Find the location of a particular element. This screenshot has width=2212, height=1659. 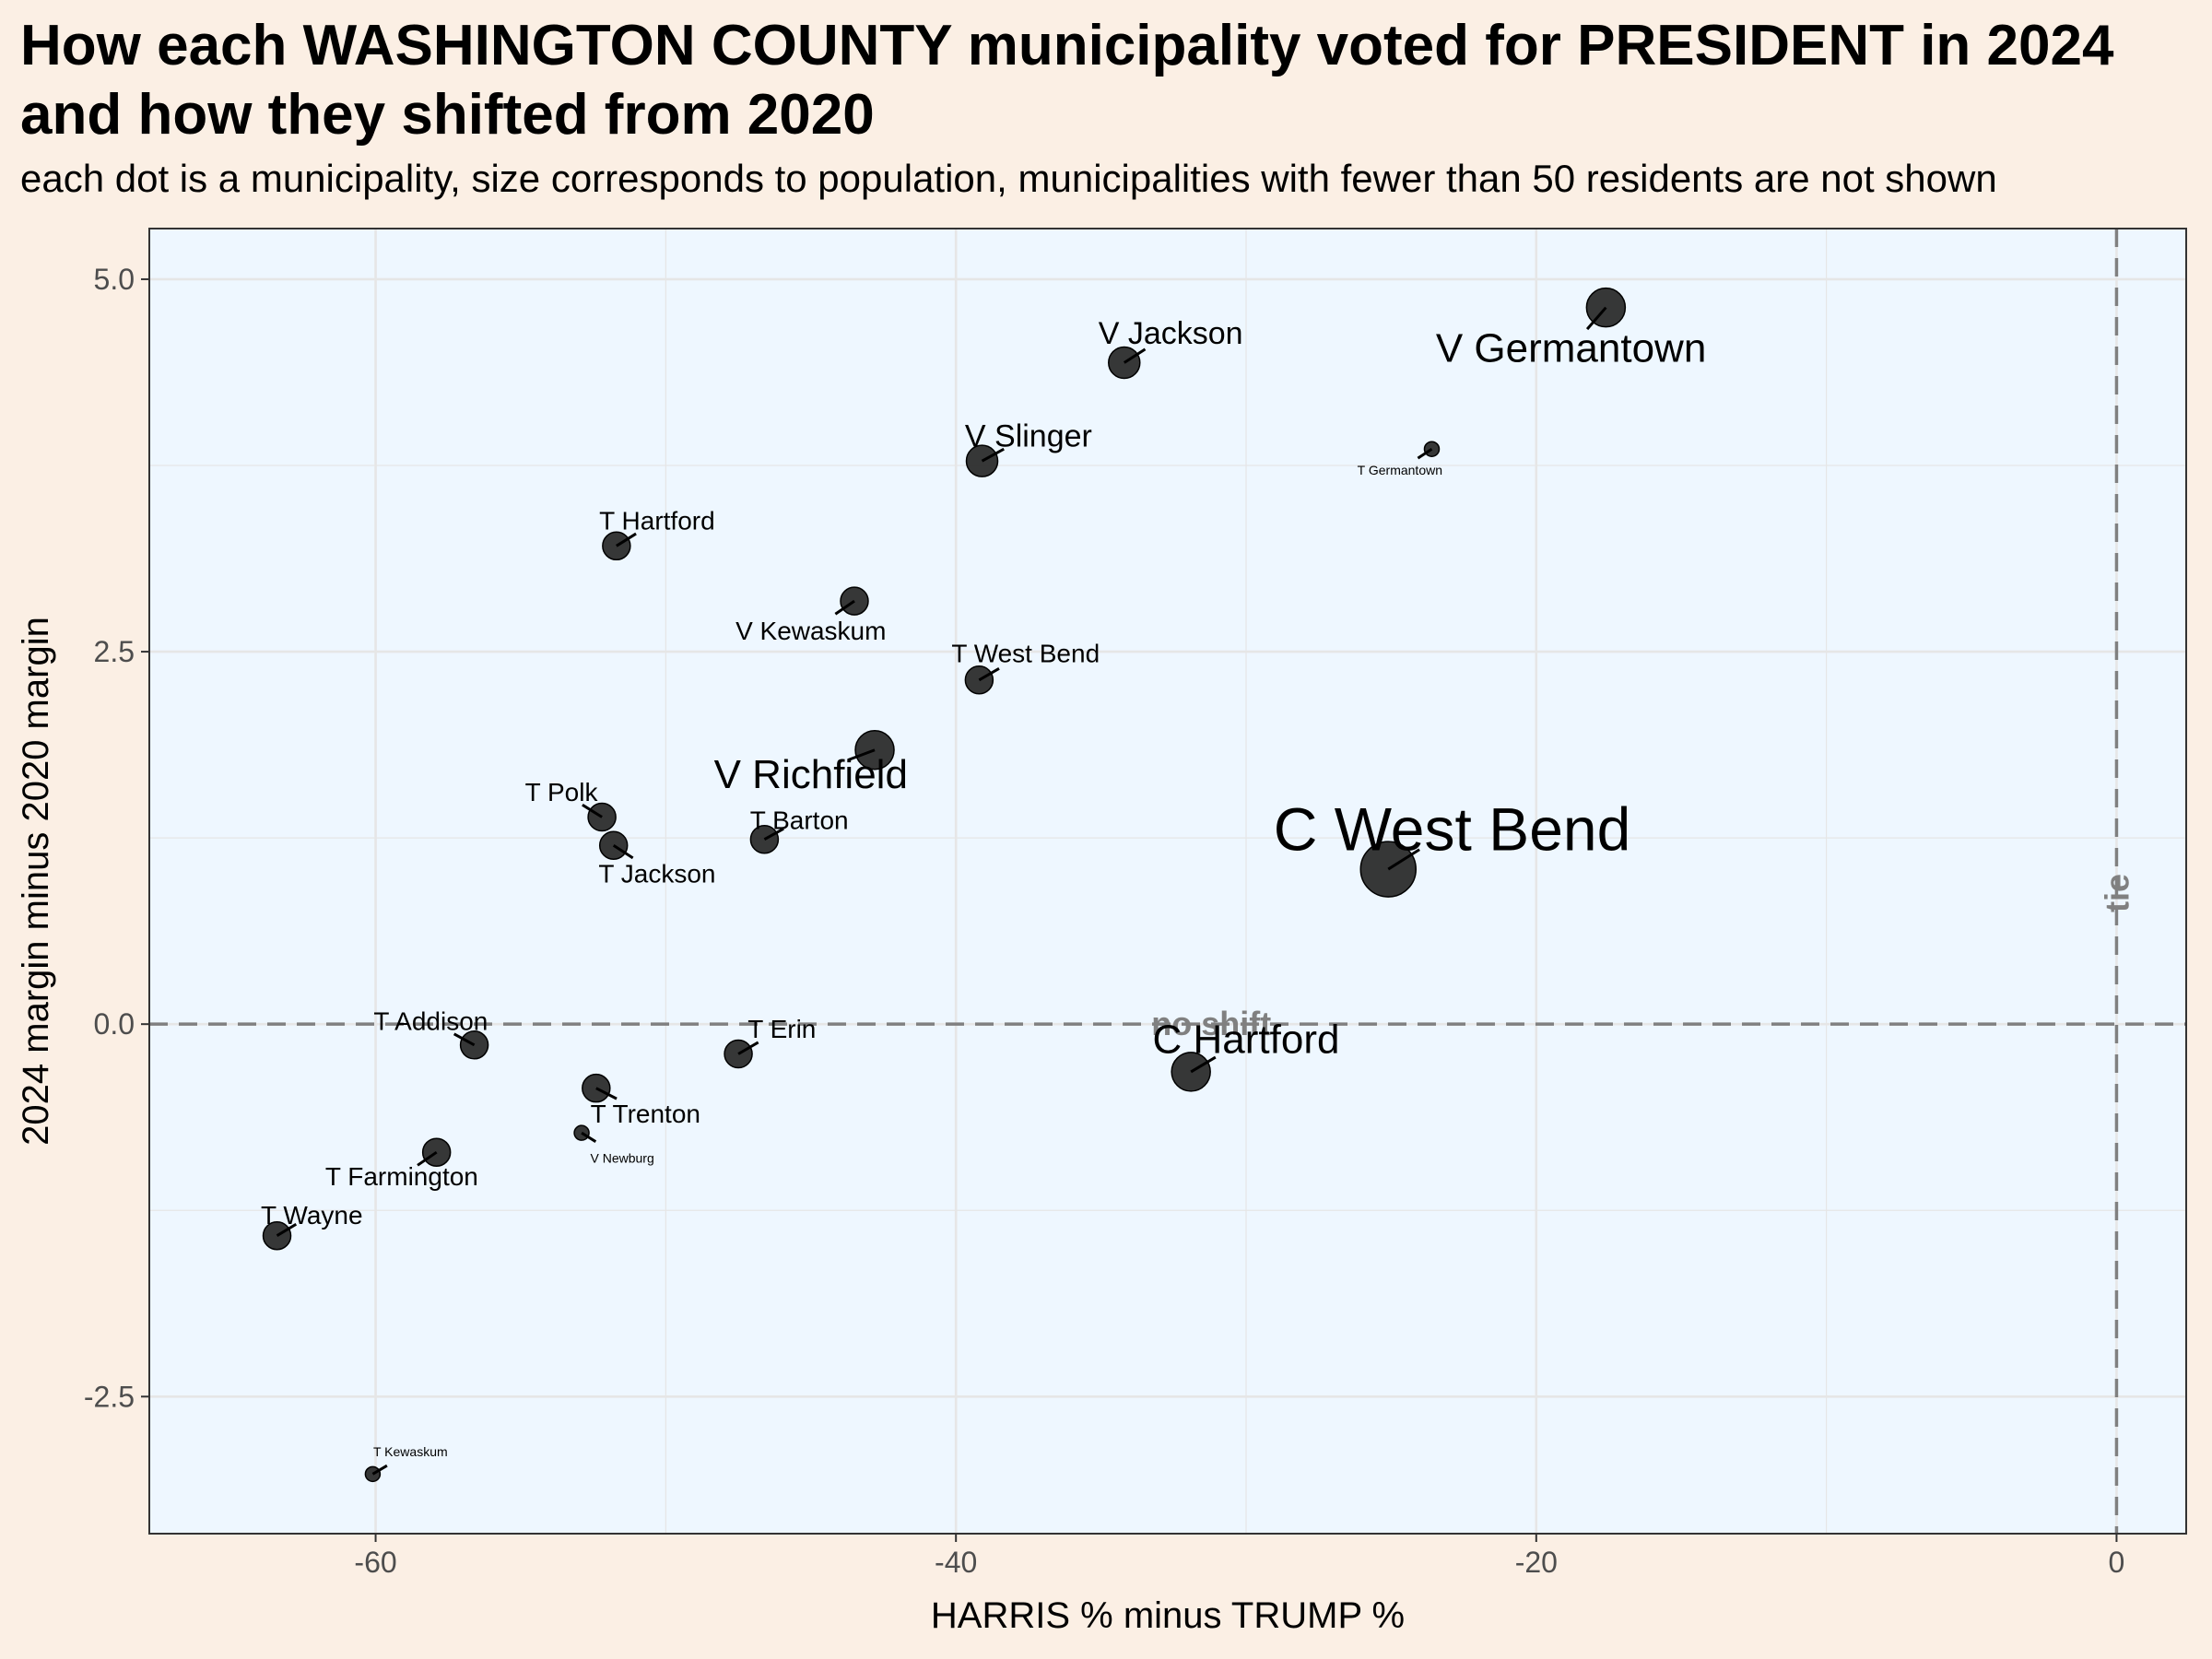

point-label: V Richfield is located at coordinates (811, 774).